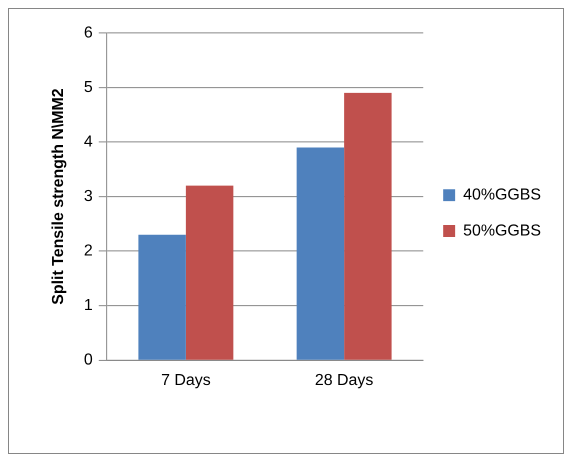  What do you see at coordinates (88, 87) in the screenshot?
I see `y-tick-label: 5` at bounding box center [88, 87].